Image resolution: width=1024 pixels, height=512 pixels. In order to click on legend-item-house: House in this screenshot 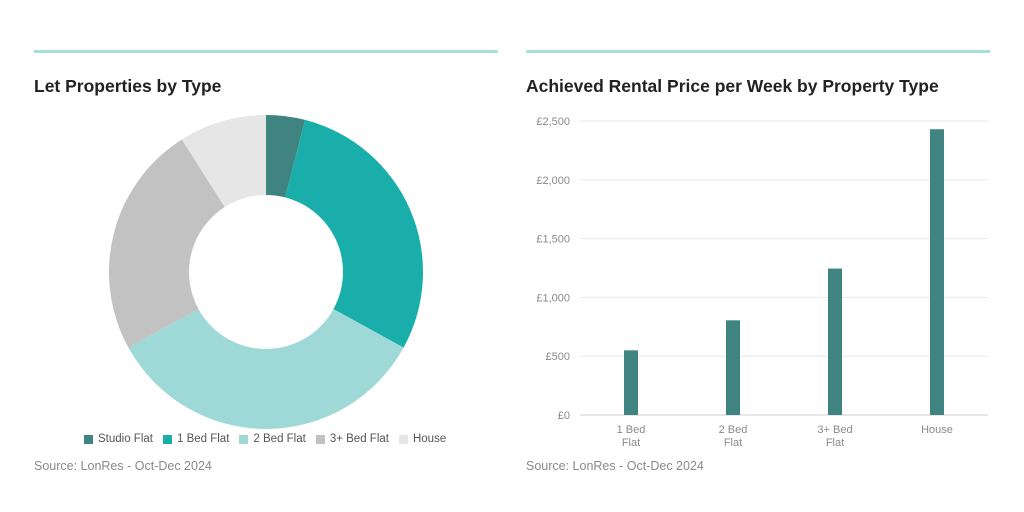, I will do `click(422, 439)`.